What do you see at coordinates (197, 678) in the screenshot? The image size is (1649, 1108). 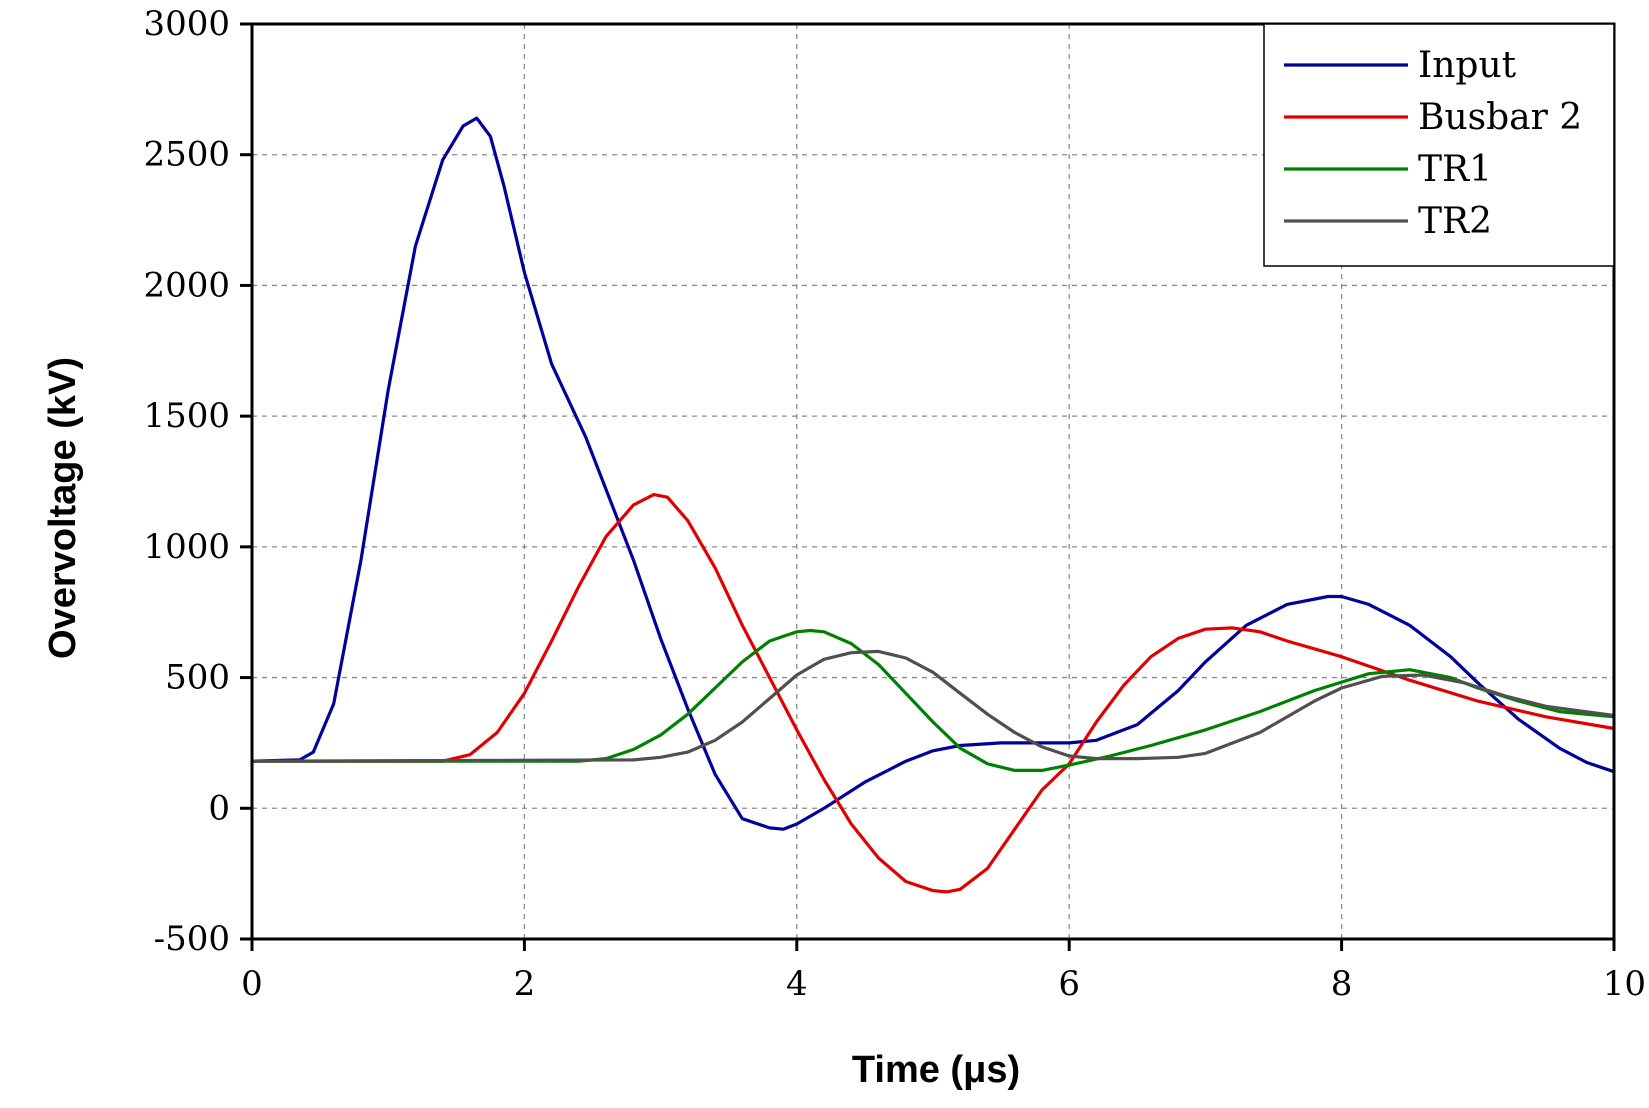 I see `y-tick-label: 500` at bounding box center [197, 678].